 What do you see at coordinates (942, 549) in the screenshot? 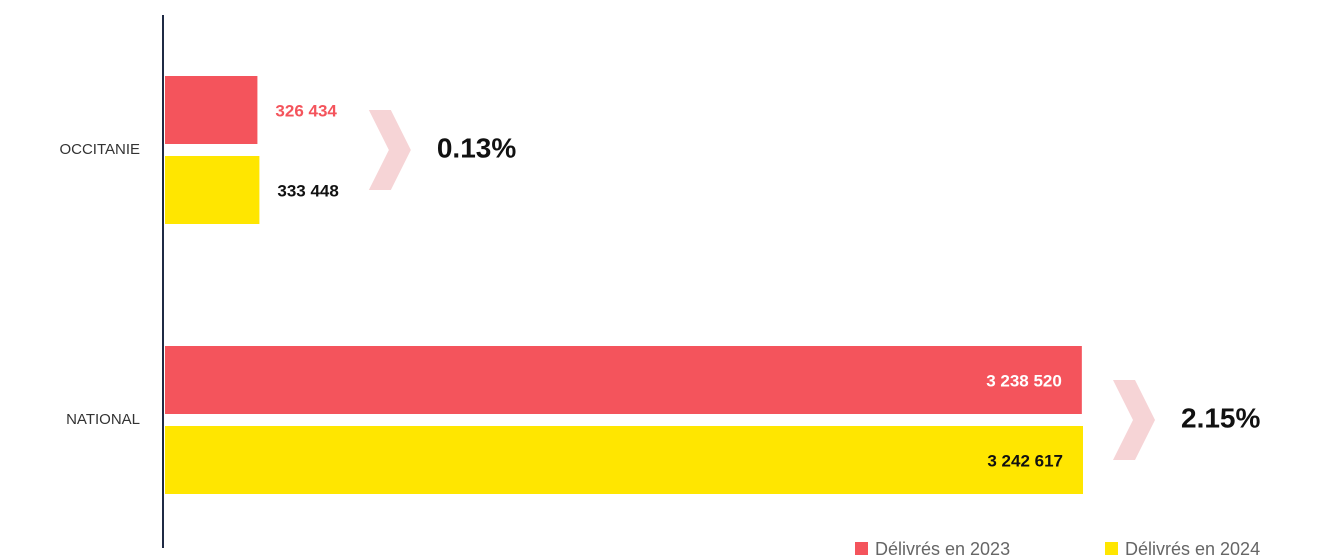
I see `legend-label: Délivrés en 2023` at bounding box center [942, 549].